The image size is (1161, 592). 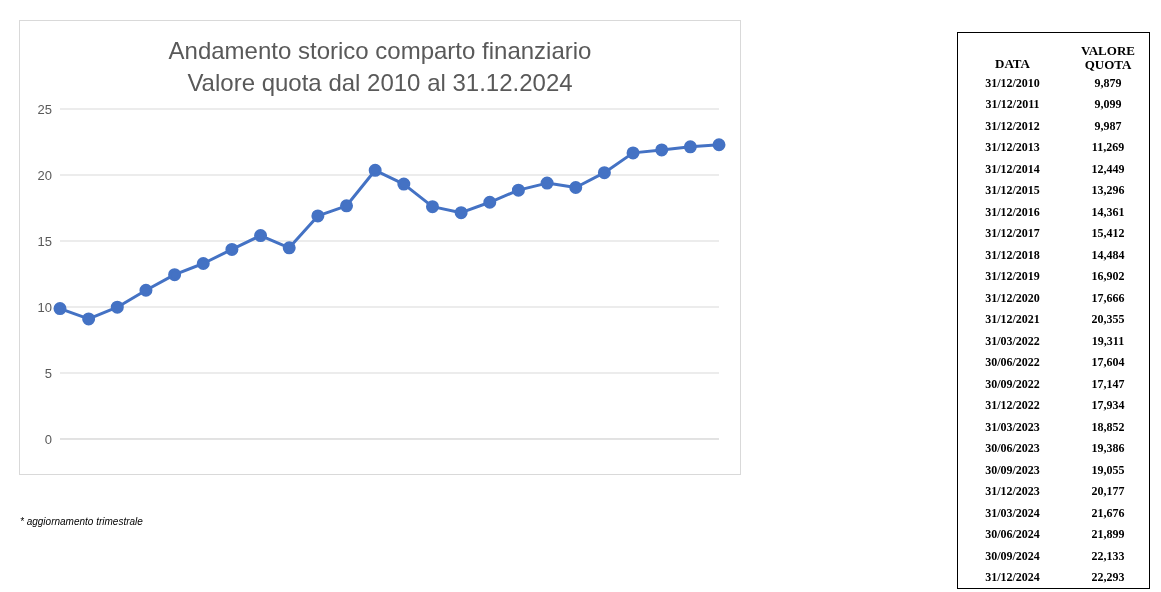 What do you see at coordinates (1108, 191) in the screenshot?
I see `text: 13,296` at bounding box center [1108, 191].